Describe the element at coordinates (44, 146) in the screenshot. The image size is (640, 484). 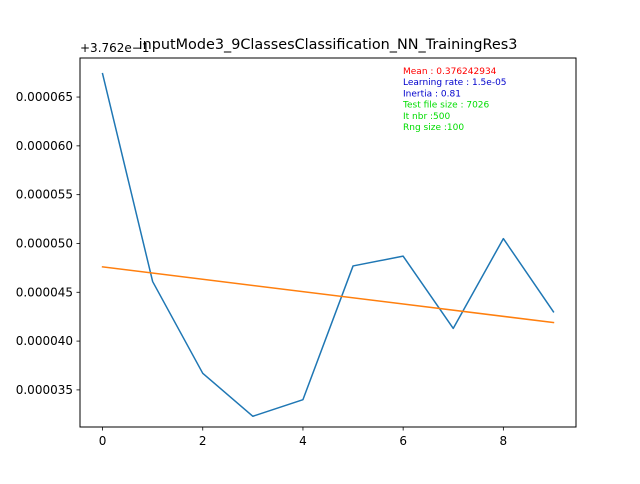
I see `y-tick-label: 0.000060` at that location.